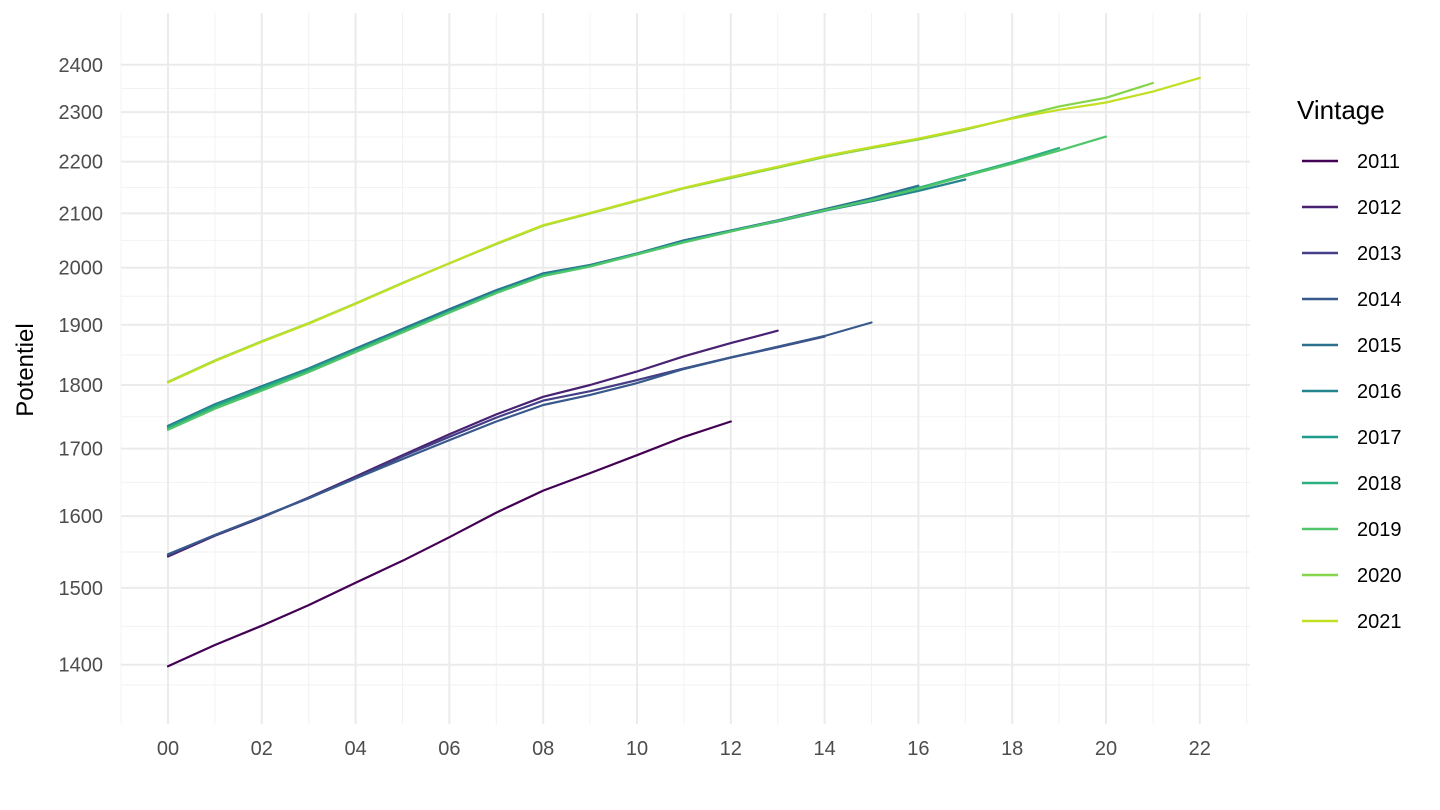 The width and height of the screenshot is (1440, 810). I want to click on series-line-2012, so click(472, 443).